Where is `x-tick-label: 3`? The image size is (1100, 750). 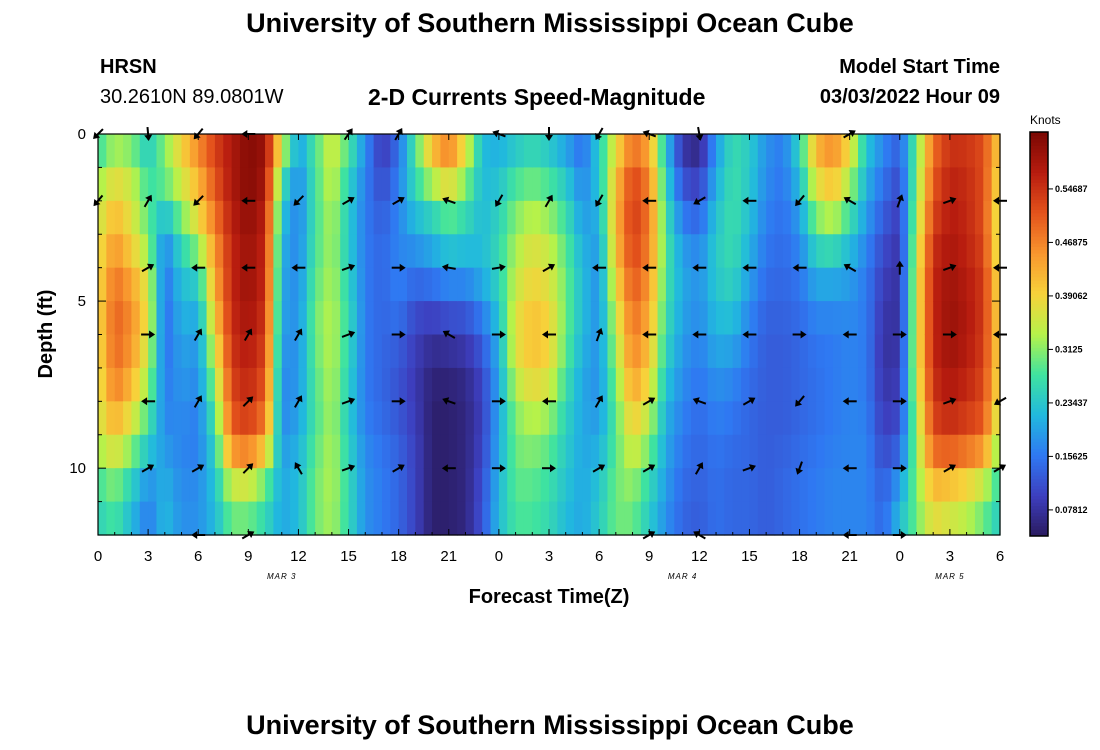 x-tick-label: 3 is located at coordinates (148, 556).